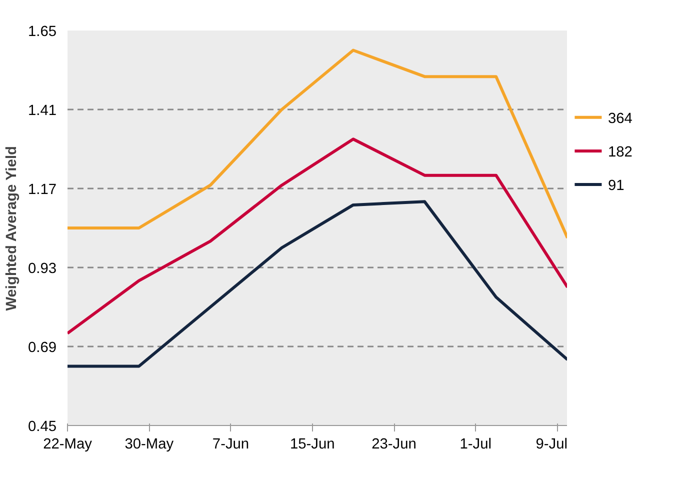  Describe the element at coordinates (149, 444) in the screenshot. I see `x-tick-label: 30-May` at that location.